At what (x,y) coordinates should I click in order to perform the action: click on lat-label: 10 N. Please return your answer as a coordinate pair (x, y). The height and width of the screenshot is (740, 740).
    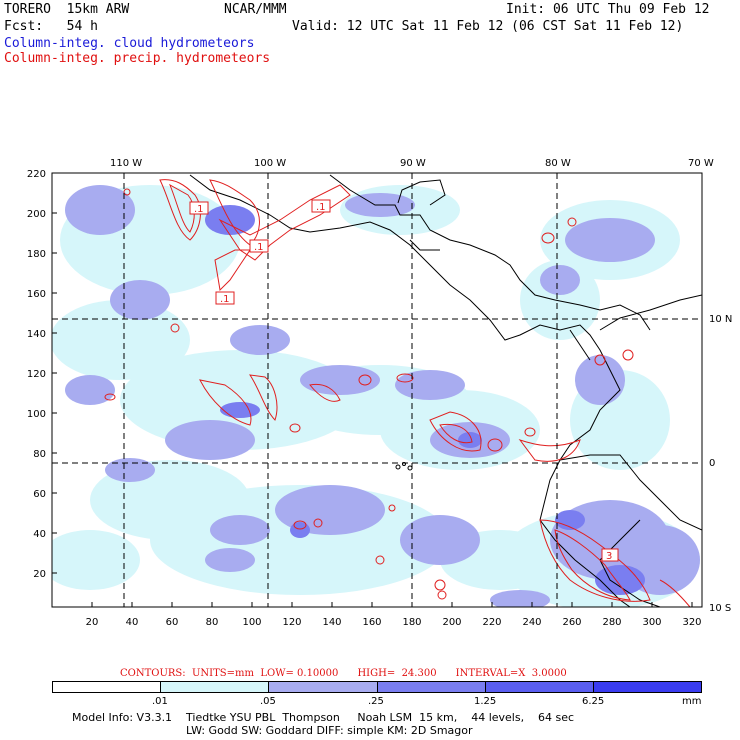
    Looking at the image, I should click on (720, 319).